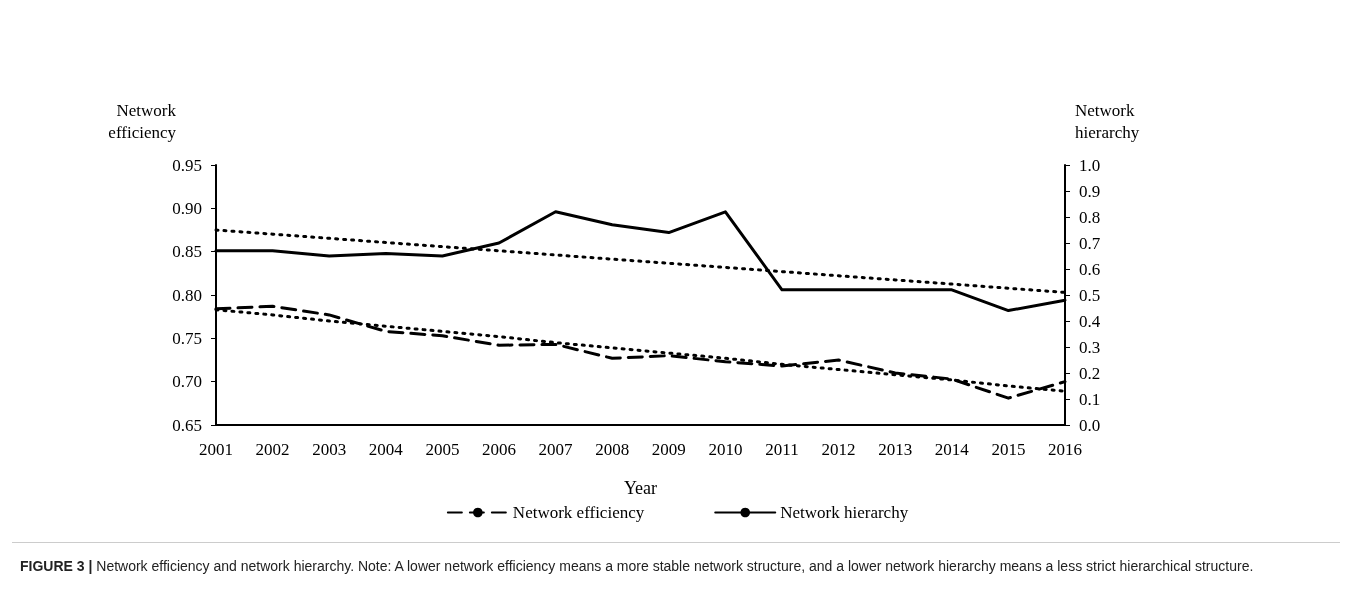 This screenshot has height=608, width=1355. What do you see at coordinates (1090, 295) in the screenshot?
I see `y2-tick-label: 0.5` at bounding box center [1090, 295].